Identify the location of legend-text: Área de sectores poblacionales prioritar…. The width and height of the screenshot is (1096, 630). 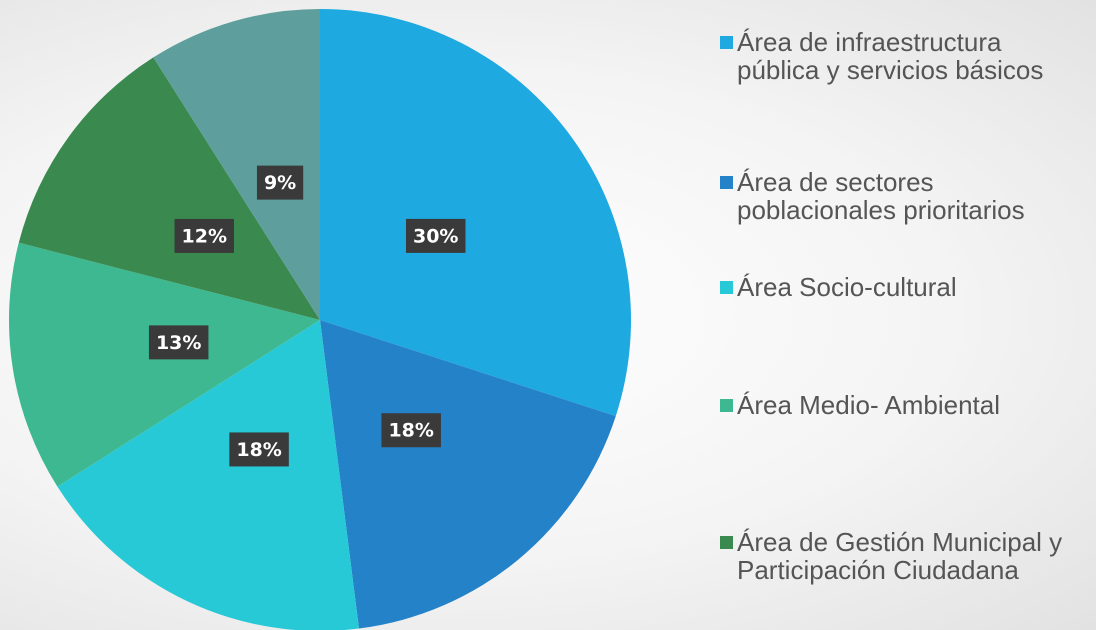
(881, 196).